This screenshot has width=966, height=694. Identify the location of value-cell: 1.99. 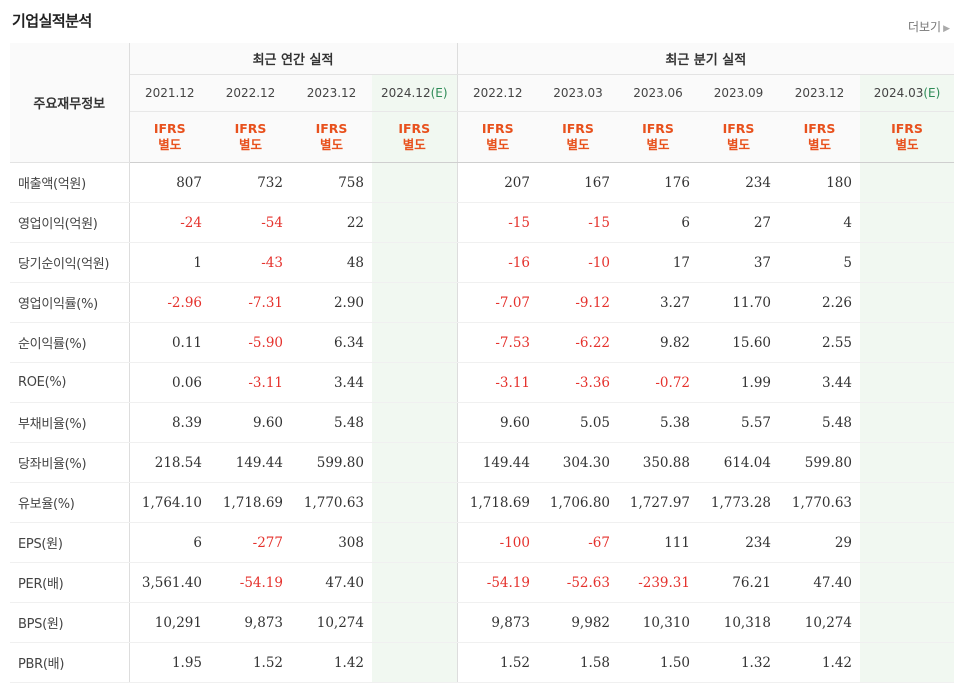
(738, 382).